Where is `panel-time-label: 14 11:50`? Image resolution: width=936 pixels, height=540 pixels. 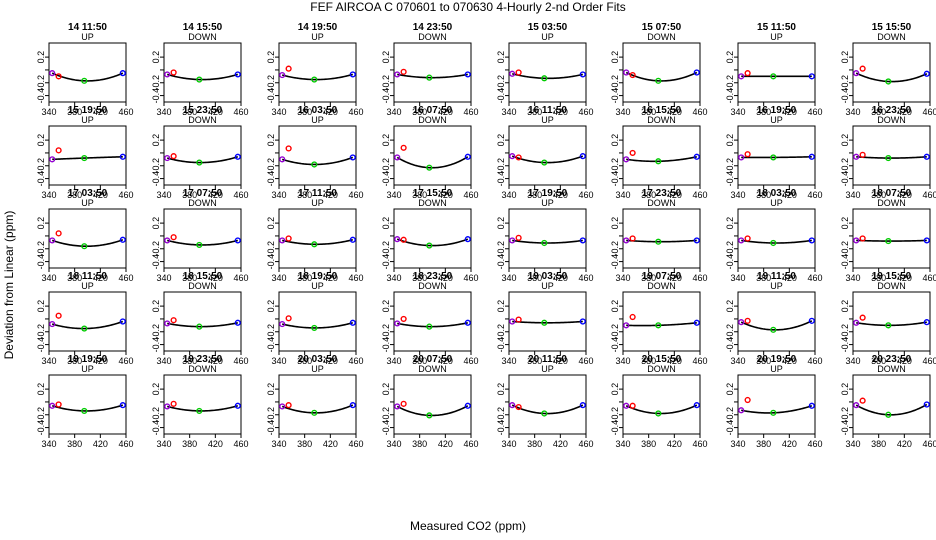 panel-time-label: 14 11:50 is located at coordinates (87, 27).